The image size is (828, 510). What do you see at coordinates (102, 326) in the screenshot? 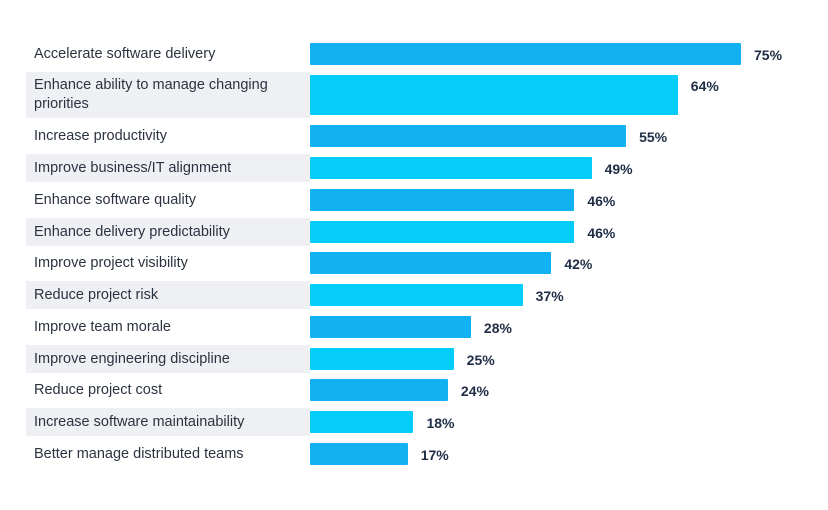
I see `category-label: Improve team morale` at bounding box center [102, 326].